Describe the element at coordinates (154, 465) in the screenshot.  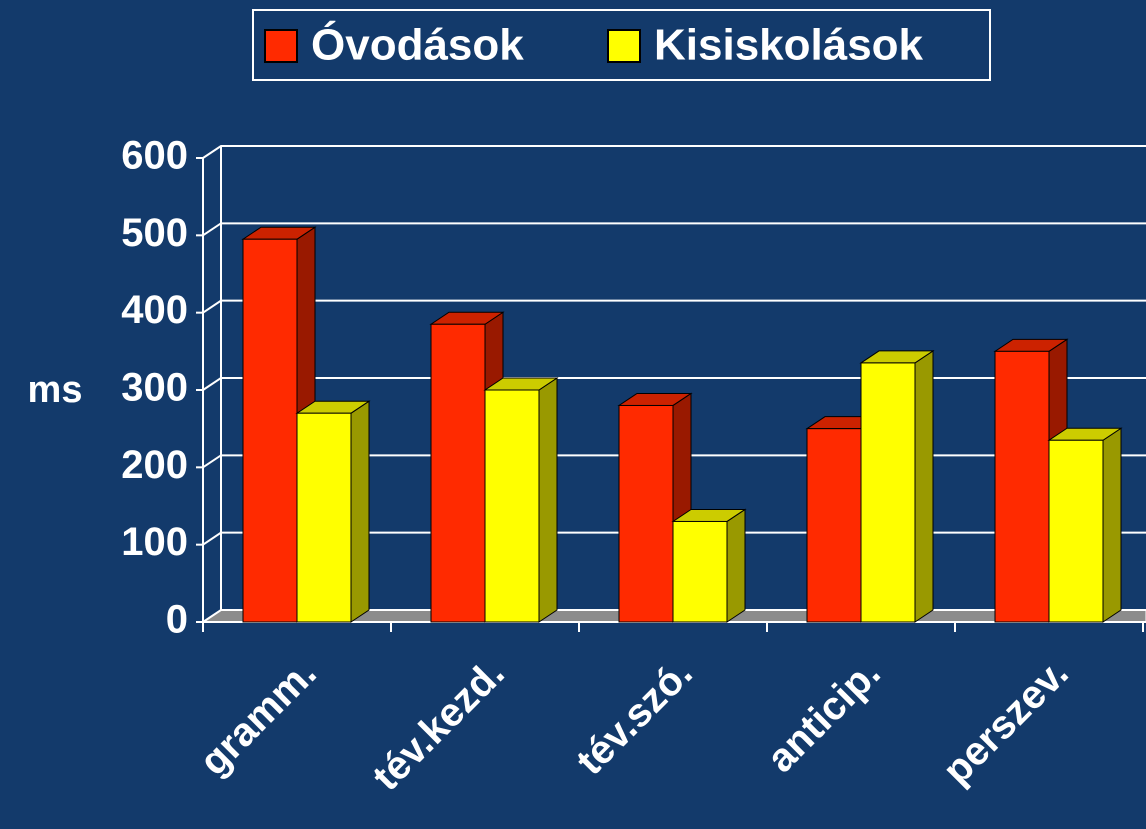
I see `y-tick-label: 200` at that location.